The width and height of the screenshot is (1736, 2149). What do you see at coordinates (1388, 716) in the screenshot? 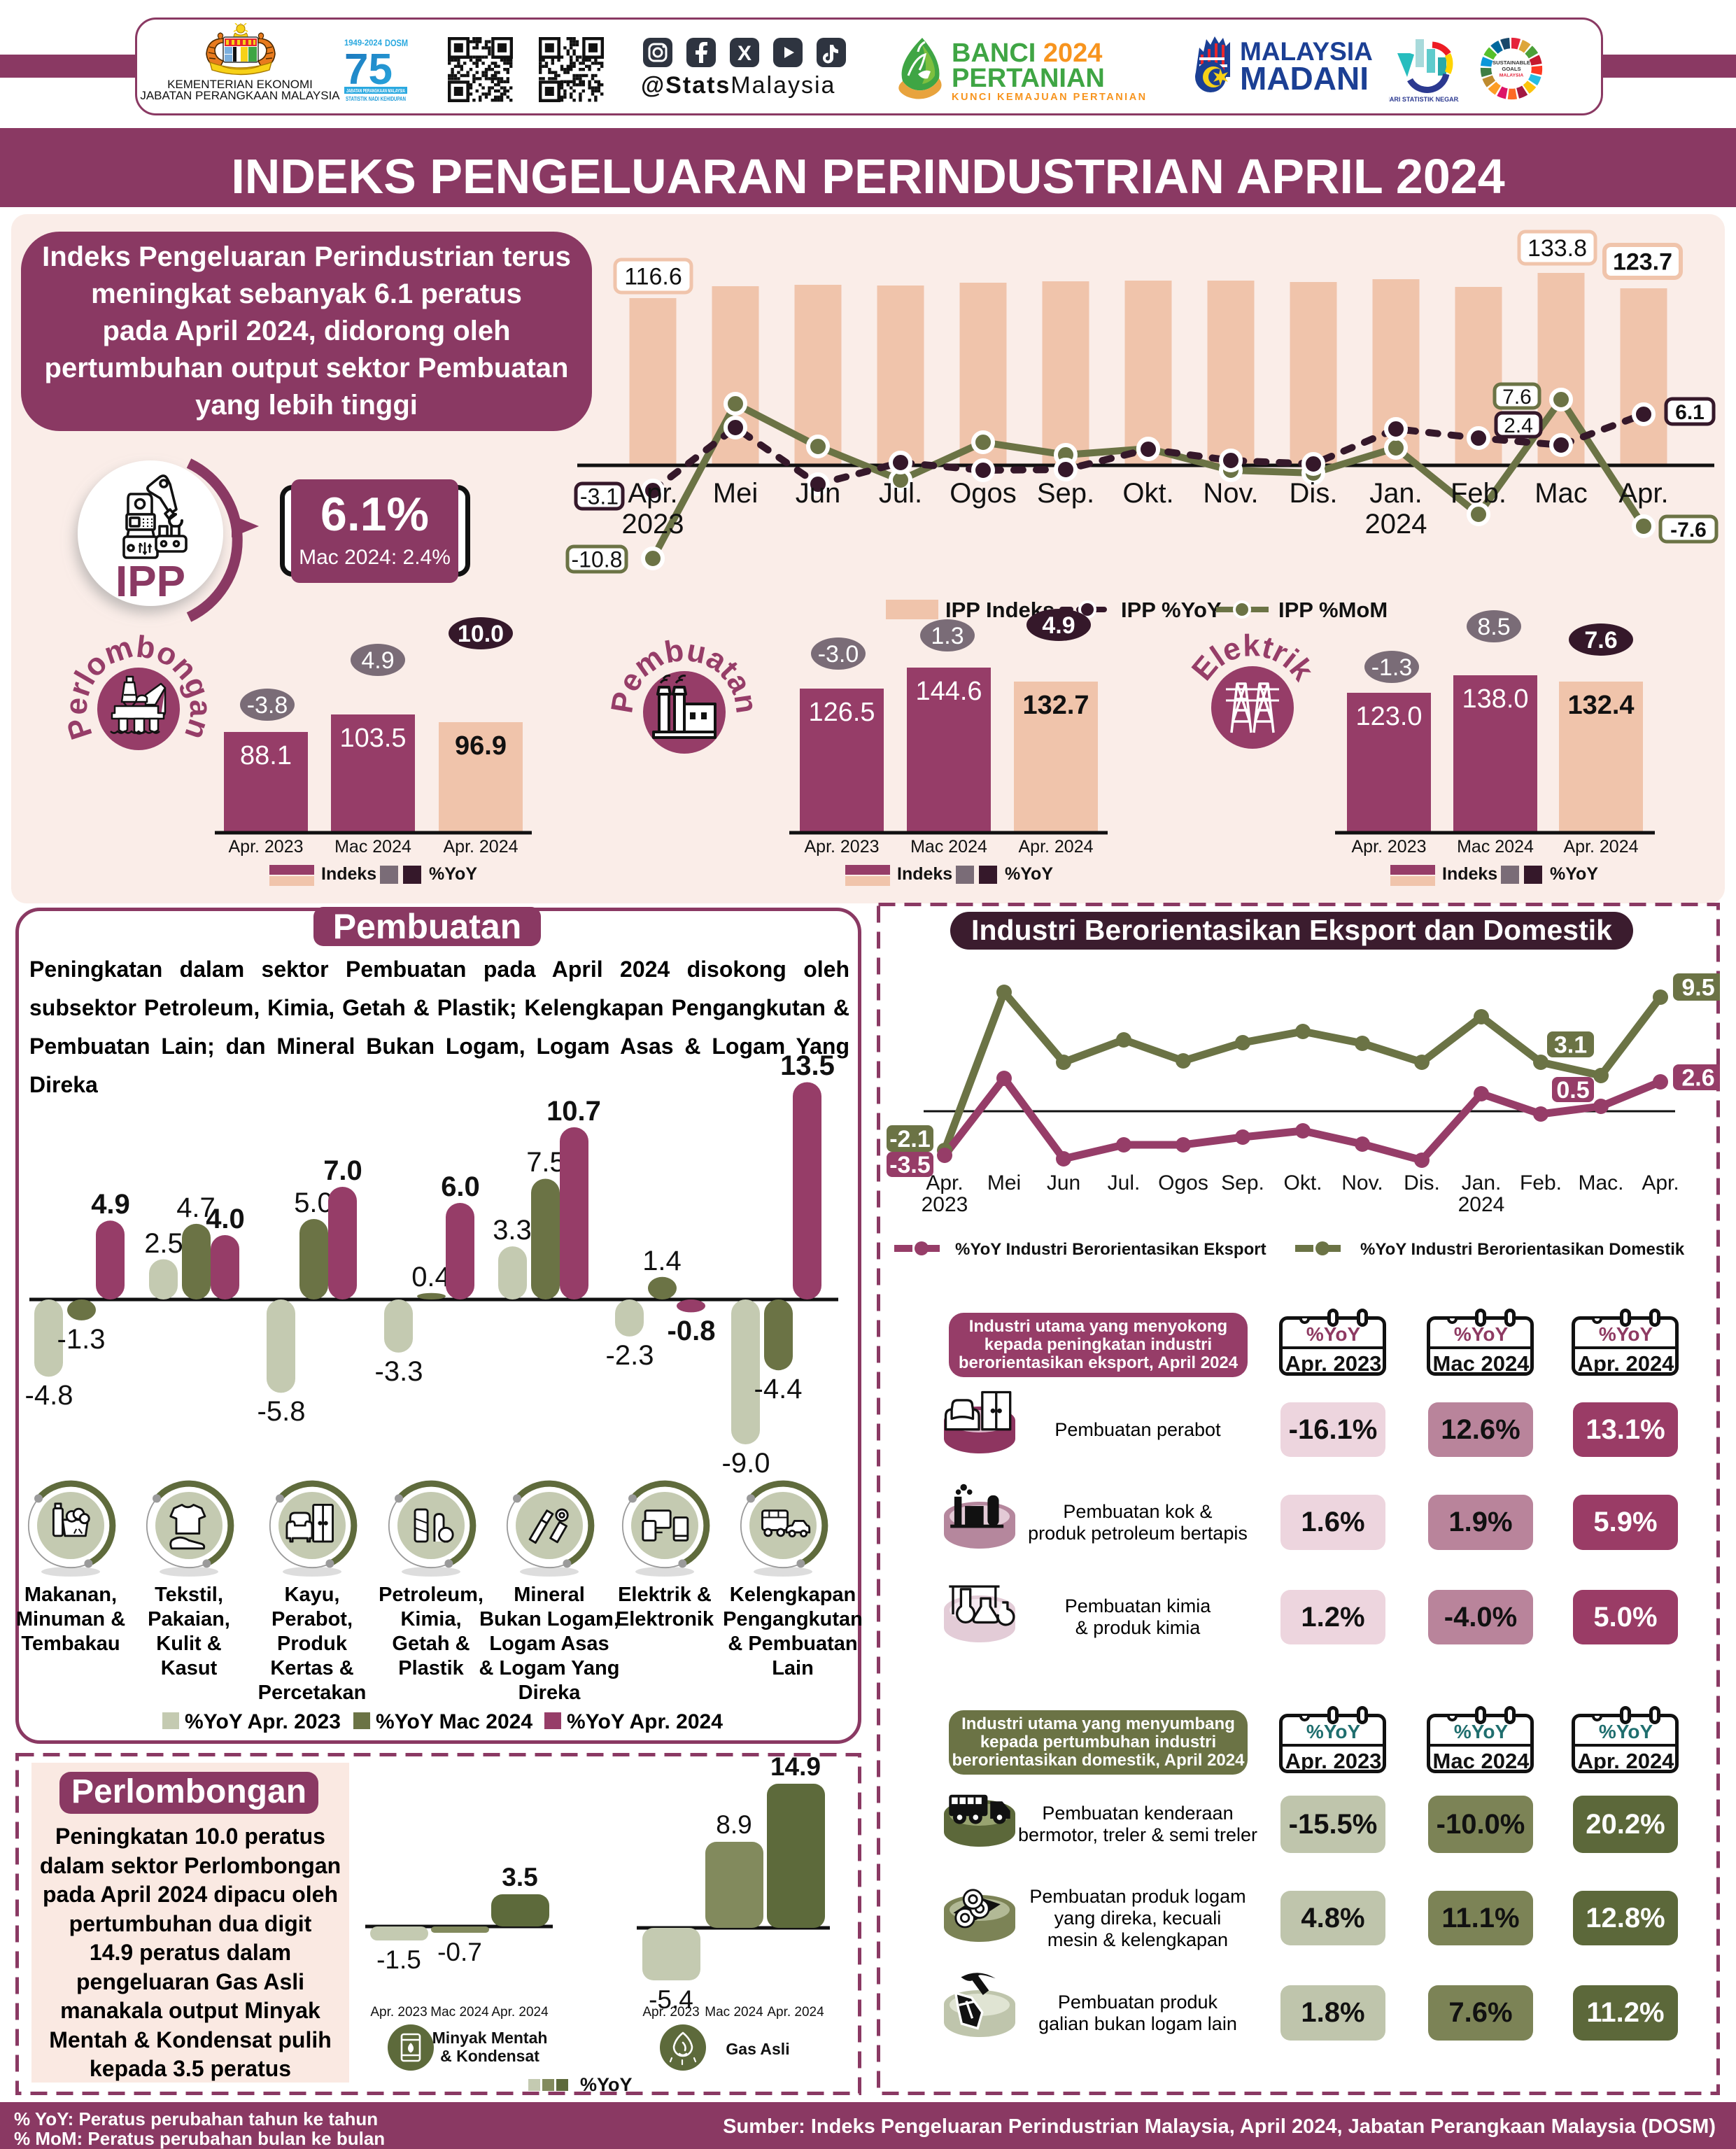
I see `svg-text: 123.0` at bounding box center [1388, 716].